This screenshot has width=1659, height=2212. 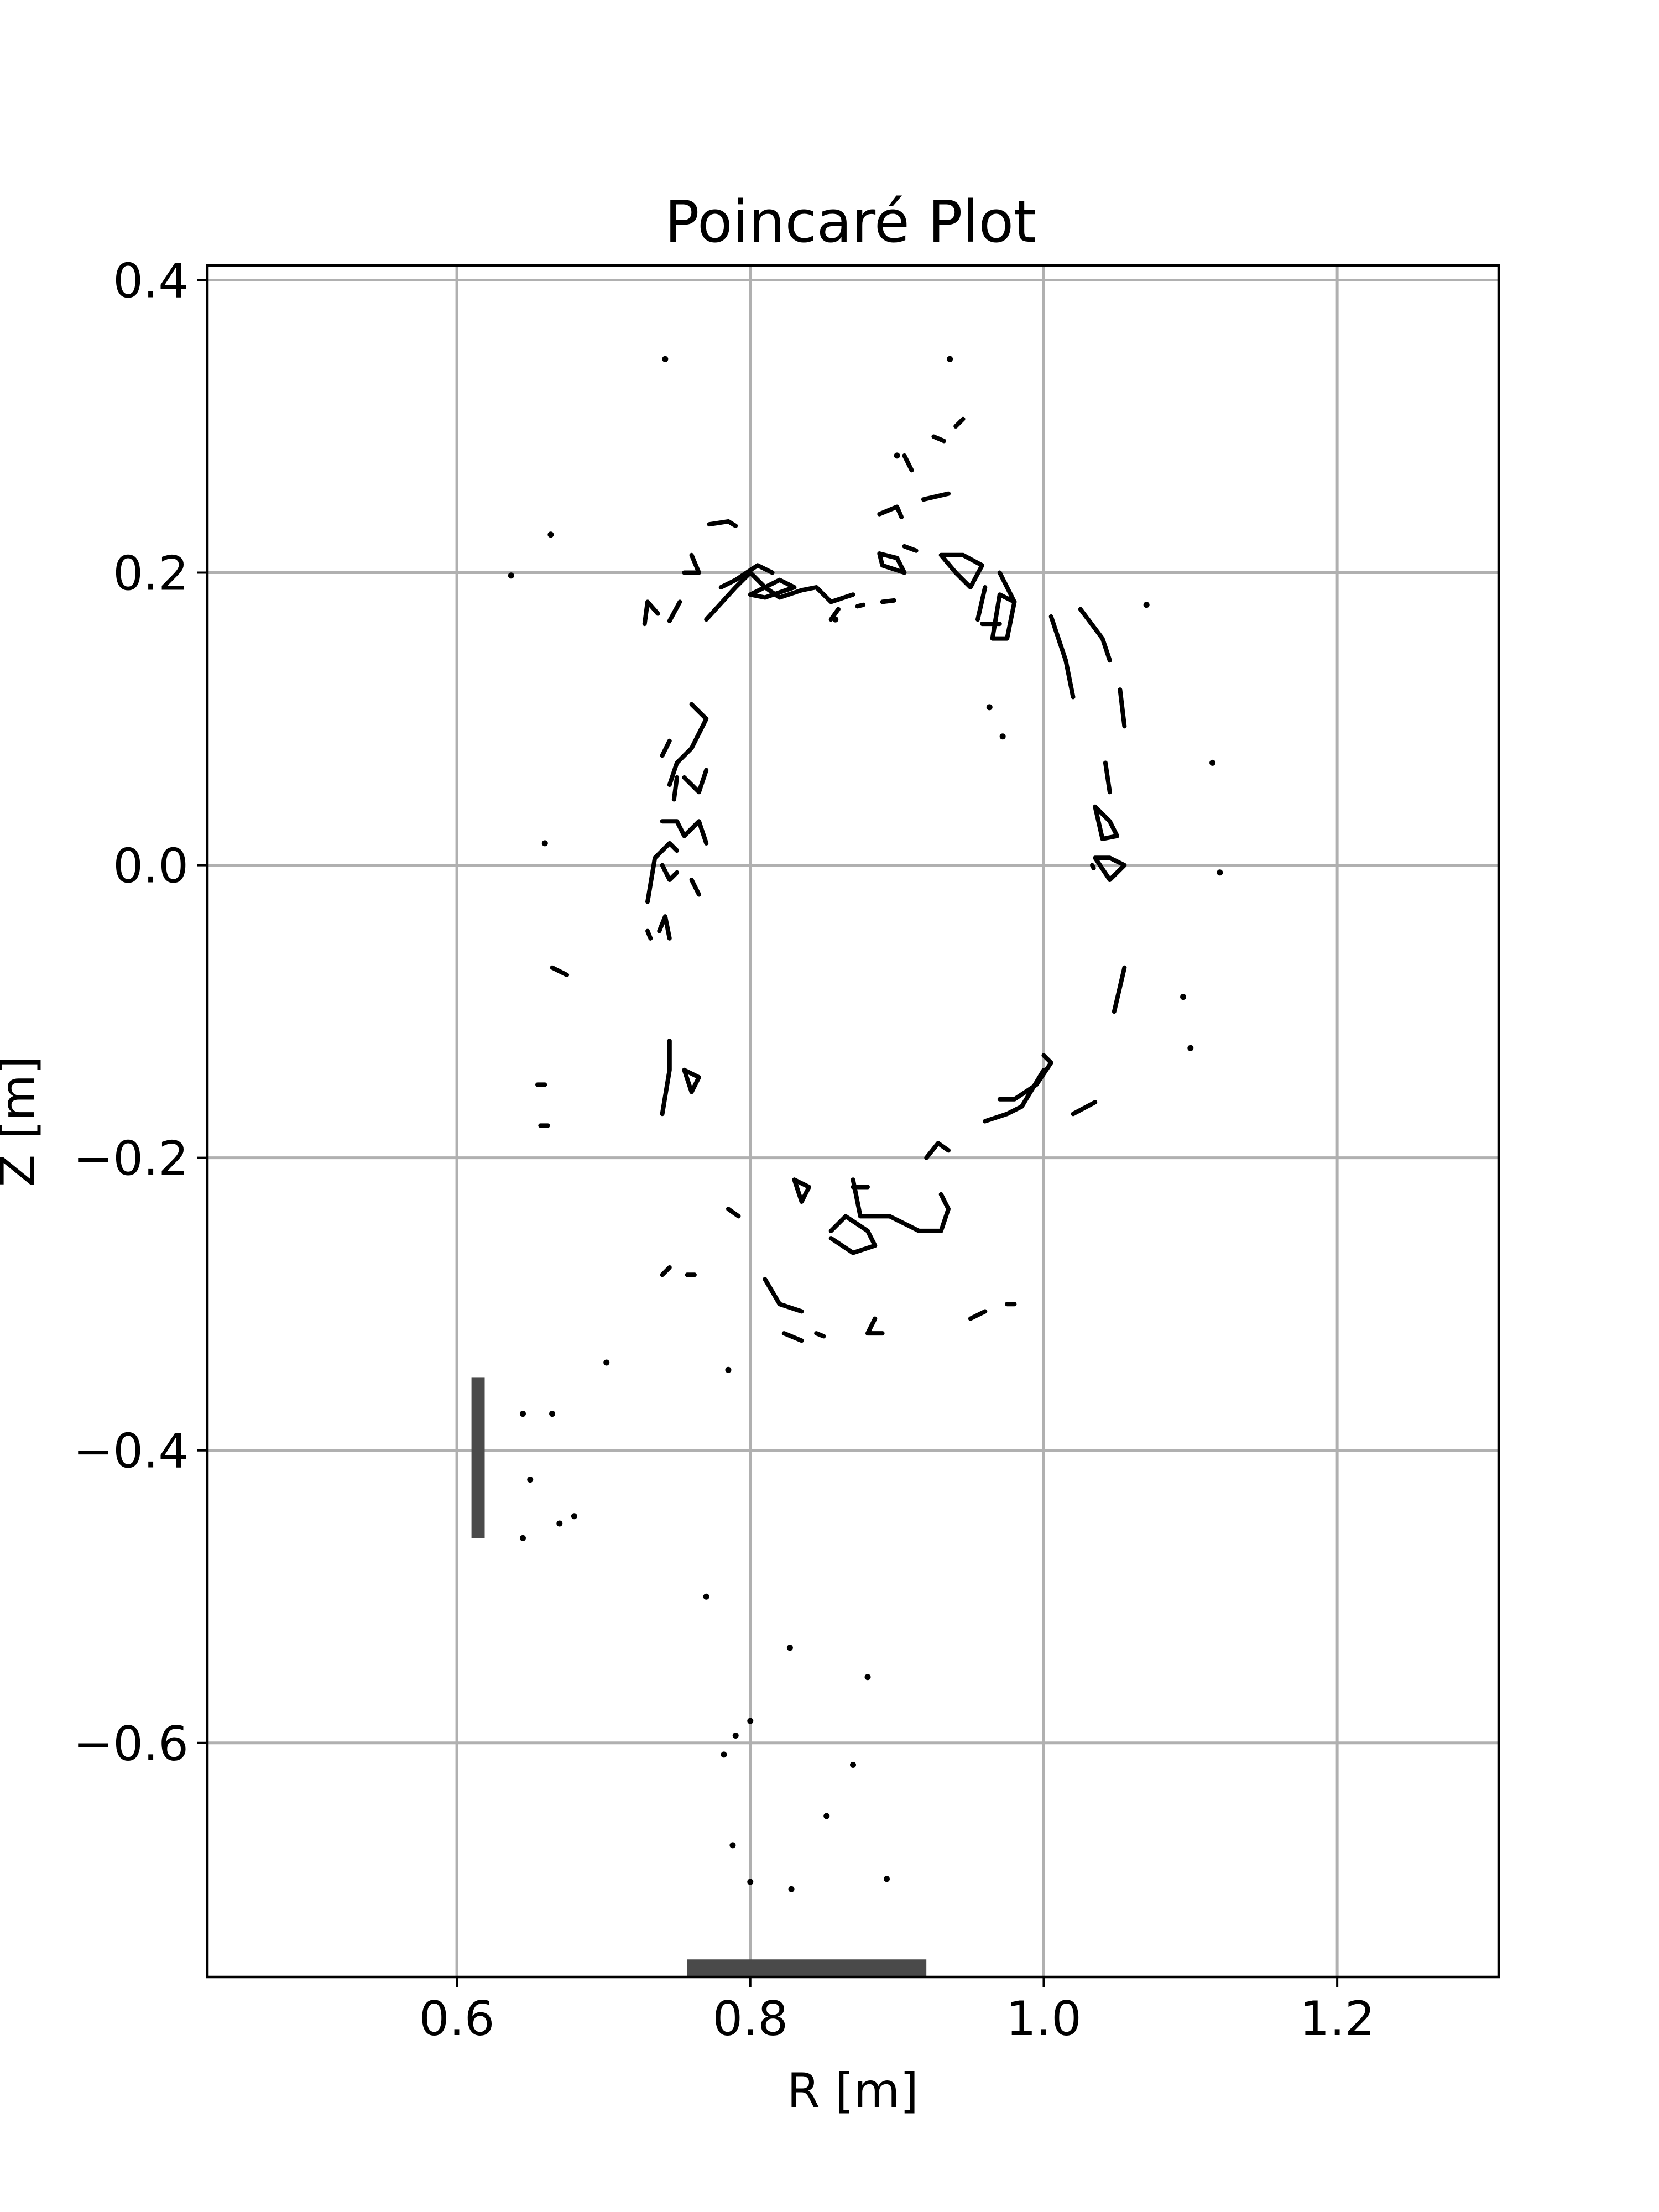 I want to click on x-tick-label: 1.0, so click(x=1044, y=2019).